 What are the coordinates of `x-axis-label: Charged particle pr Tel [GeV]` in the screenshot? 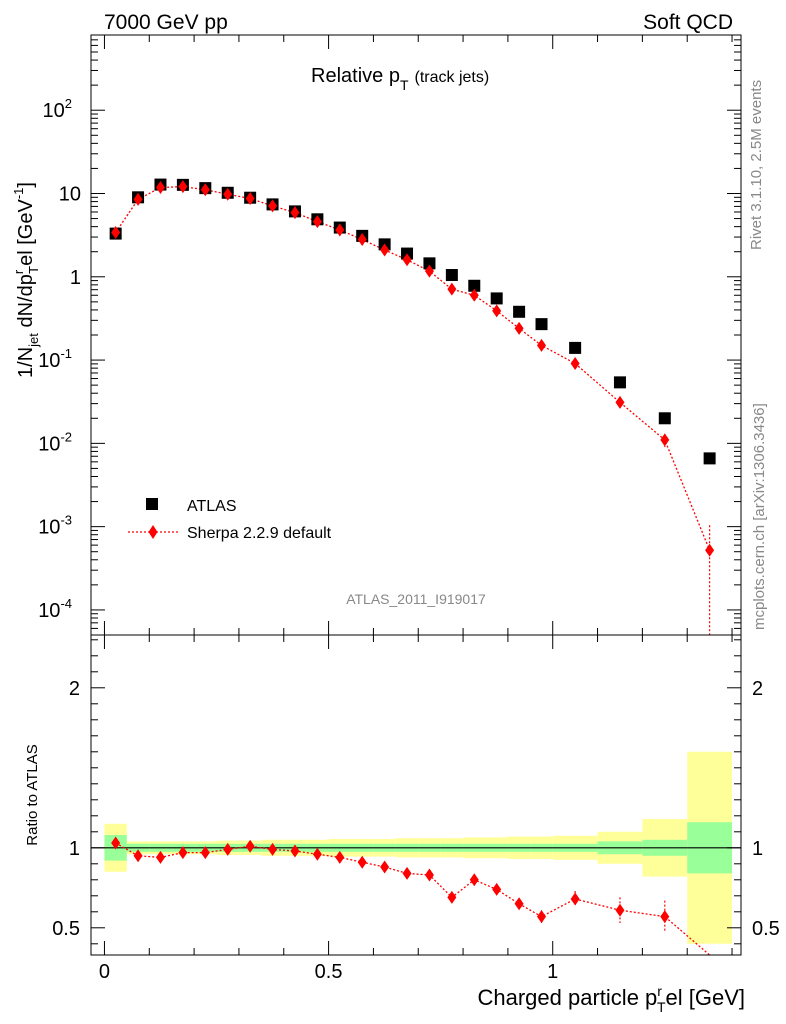 It's located at (612, 999).